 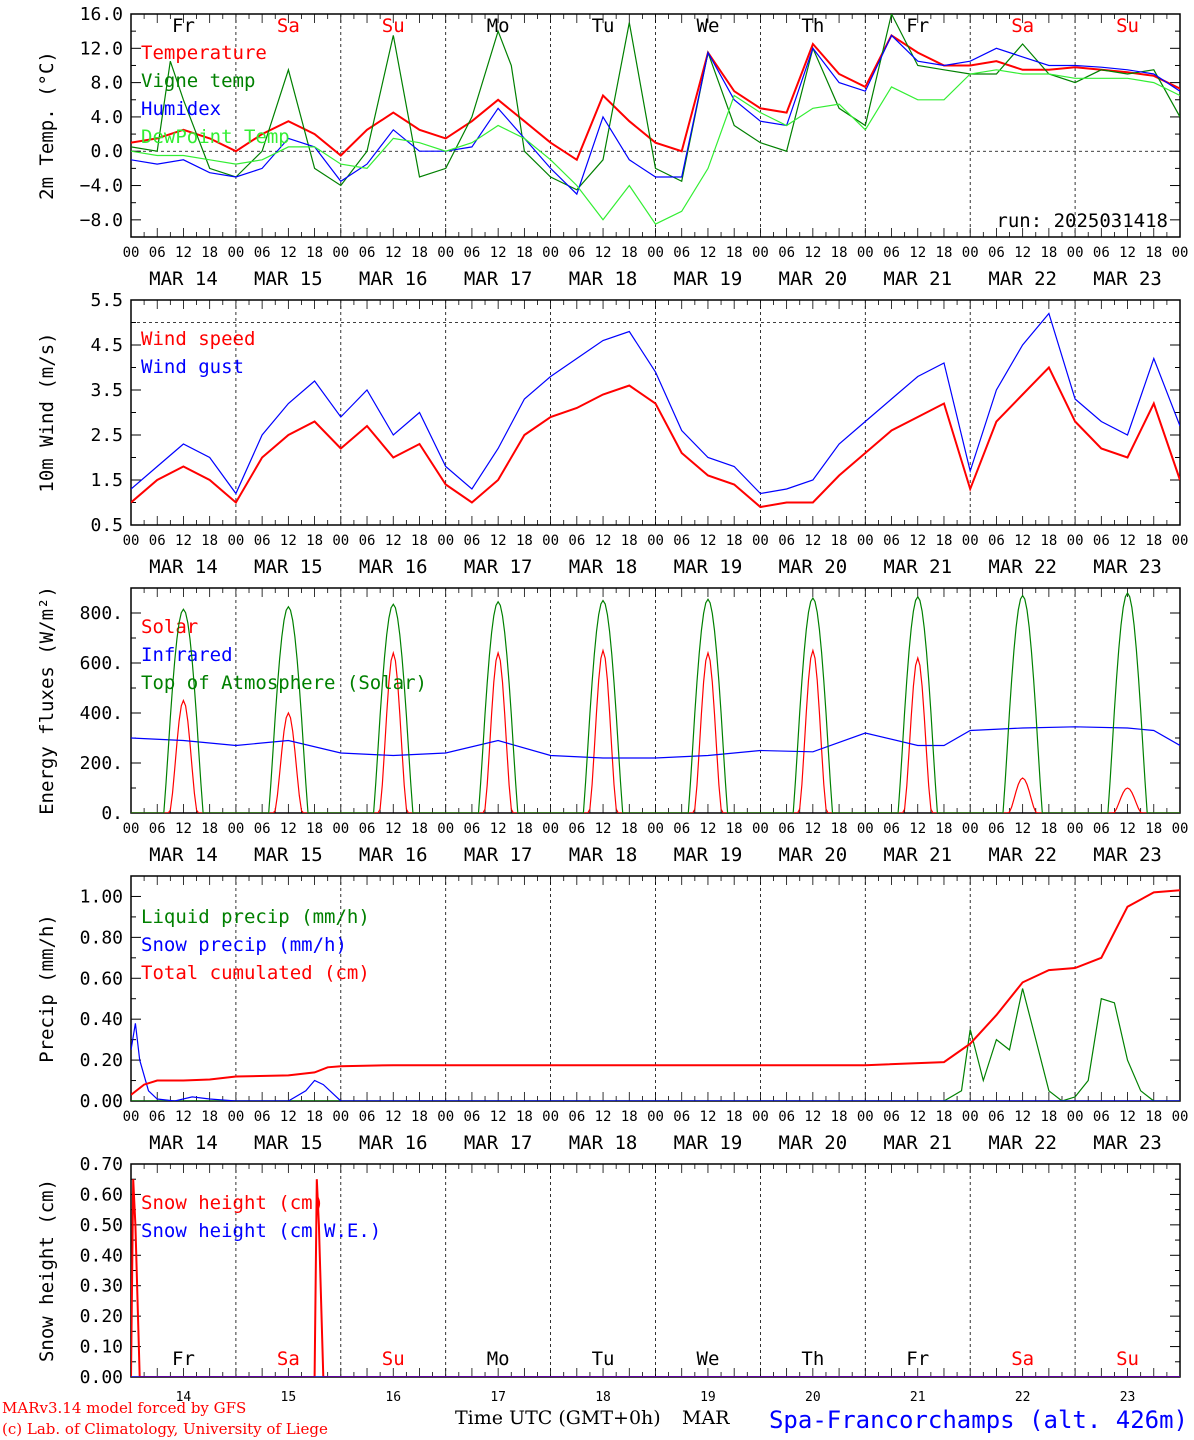 I want to click on series-line-blue, so click(x=655, y=1062).